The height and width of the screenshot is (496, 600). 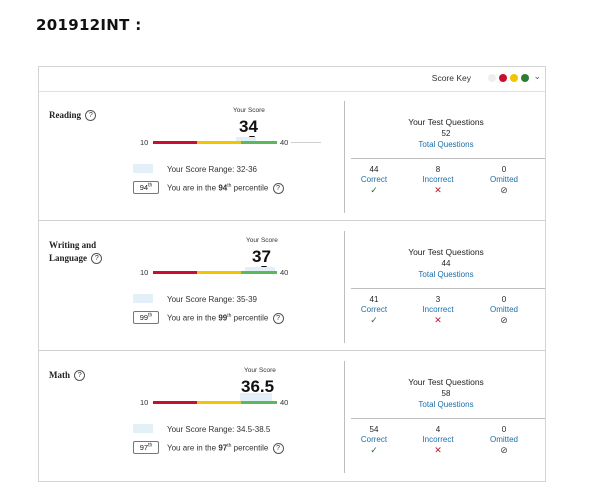 I want to click on score-value: 36.5, so click(x=258, y=386).